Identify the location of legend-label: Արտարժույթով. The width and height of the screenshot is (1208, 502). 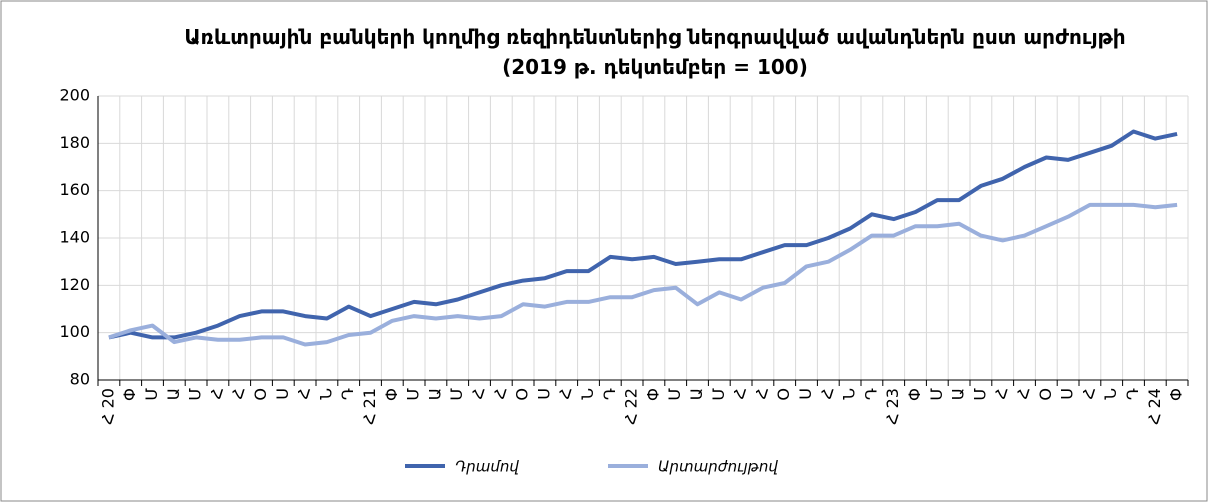
(718, 467).